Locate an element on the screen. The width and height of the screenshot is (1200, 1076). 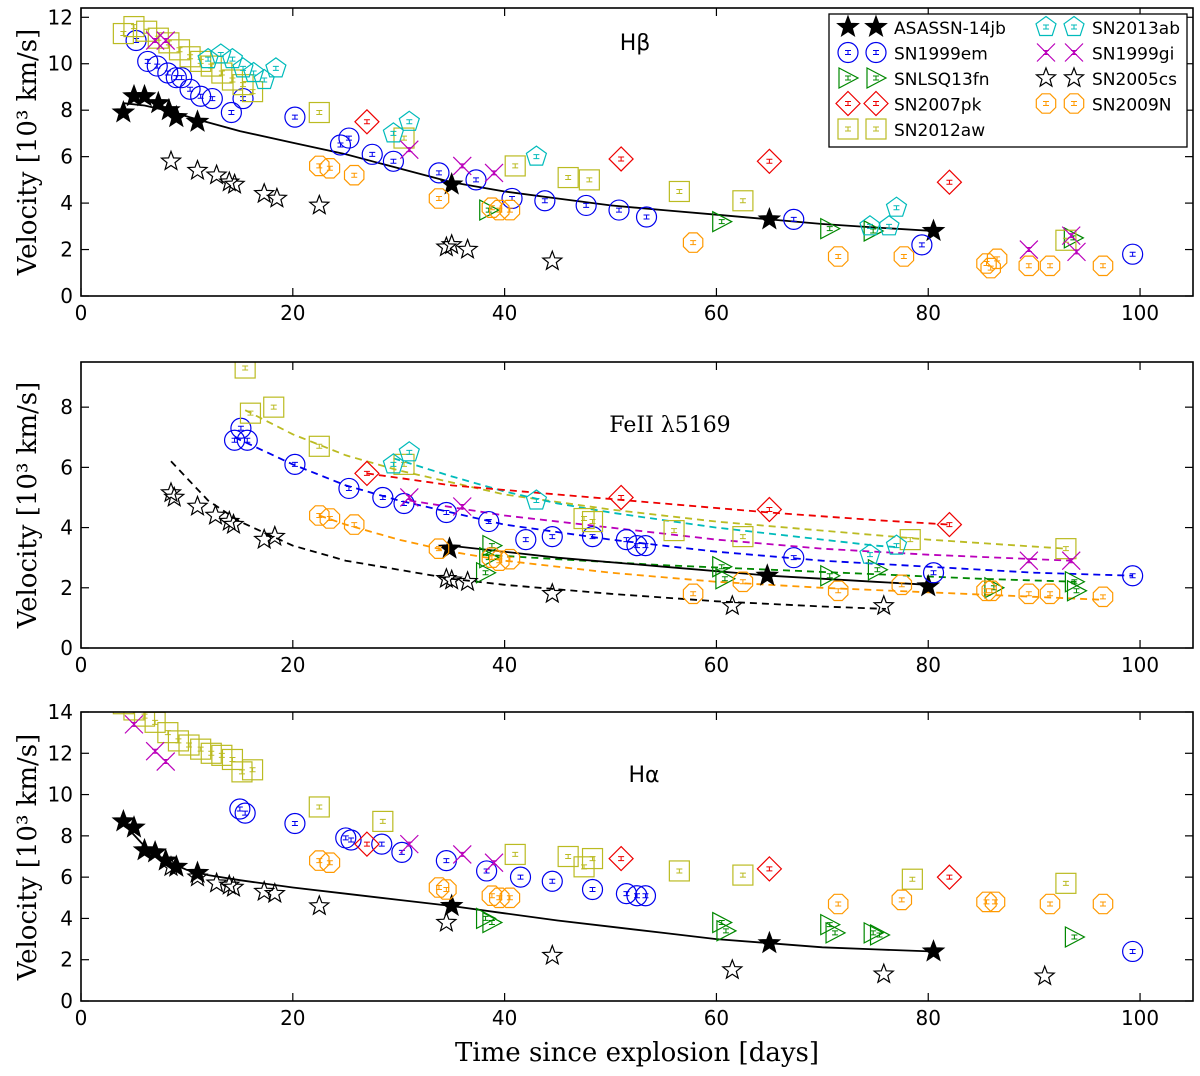
y-tick-label: 8 is located at coordinates (66, 110).